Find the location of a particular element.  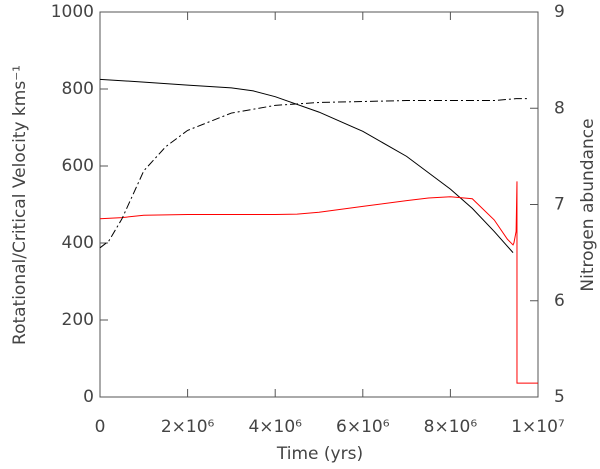

y2-tick-label: 7 is located at coordinates (559, 205).